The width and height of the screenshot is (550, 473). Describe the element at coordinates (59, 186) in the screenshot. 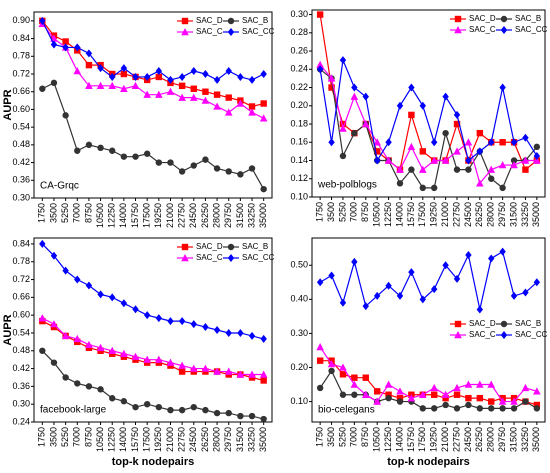

I see `panel-annotation: CA-Grqc` at that location.